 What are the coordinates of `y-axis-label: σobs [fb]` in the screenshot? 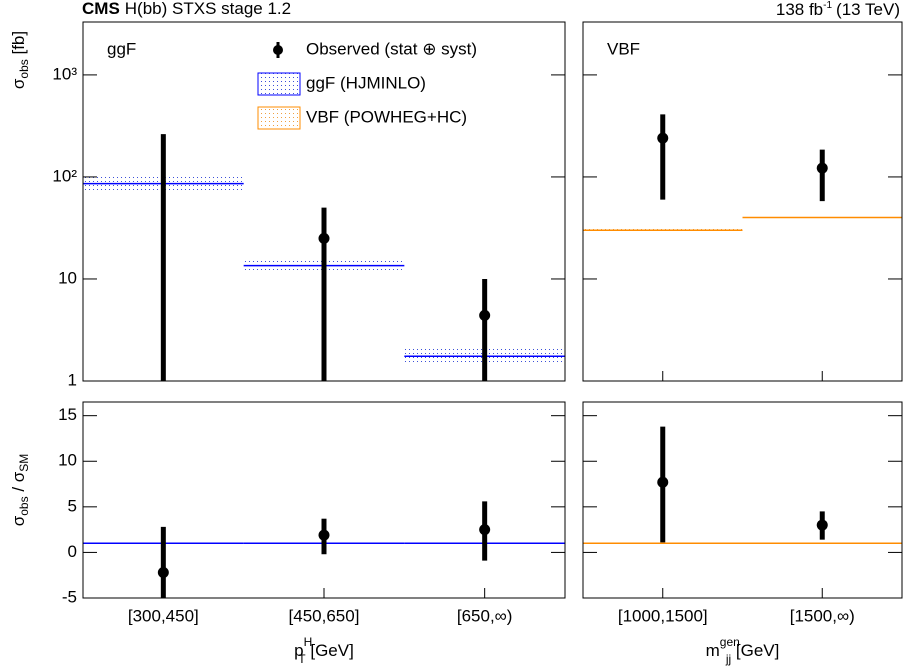 It's located at (20, 60).